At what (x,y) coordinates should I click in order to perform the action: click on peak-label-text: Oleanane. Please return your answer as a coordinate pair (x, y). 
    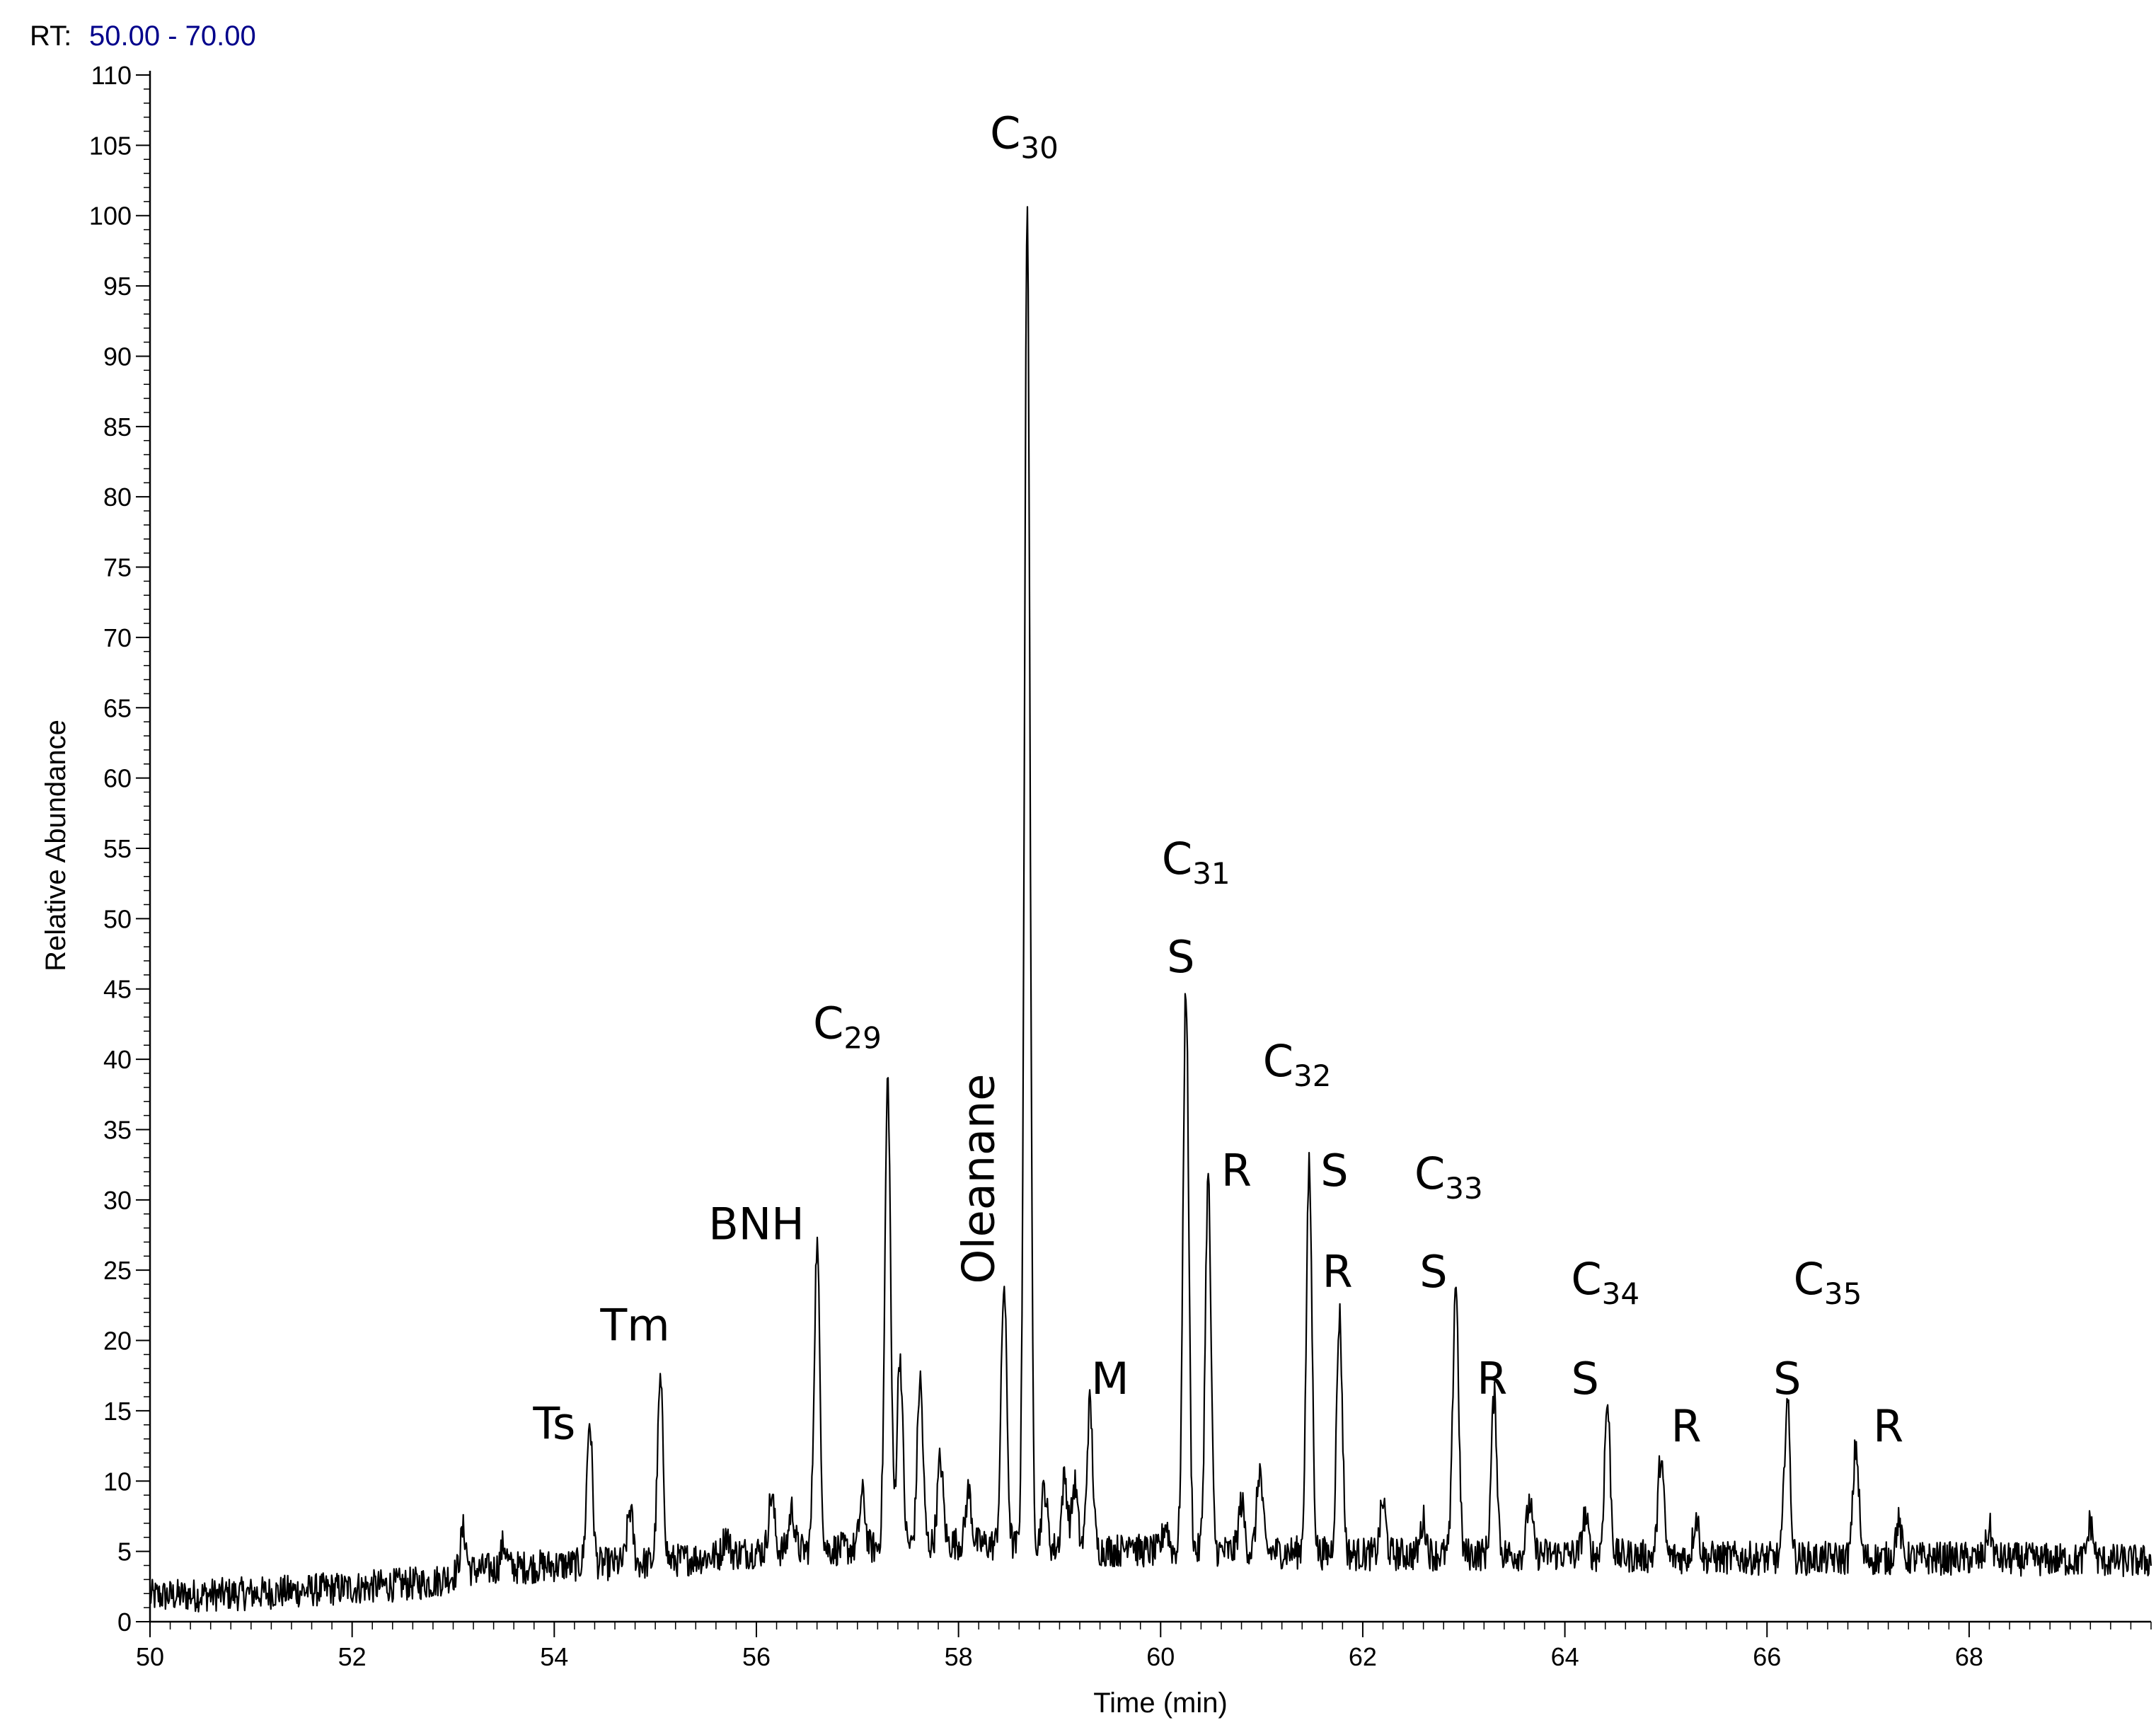
    Looking at the image, I should click on (979, 1179).